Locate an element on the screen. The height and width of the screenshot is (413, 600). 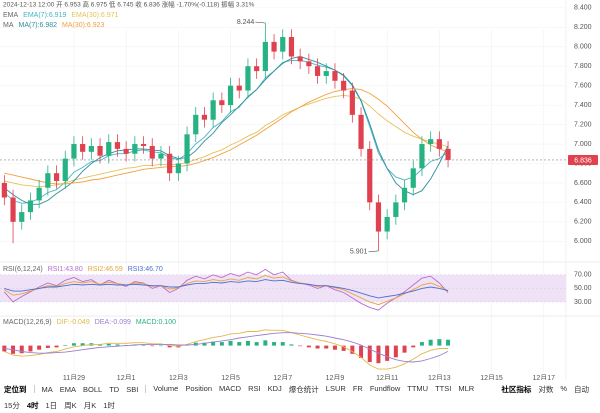
chart-option: 自动 is located at coordinates (581, 389).